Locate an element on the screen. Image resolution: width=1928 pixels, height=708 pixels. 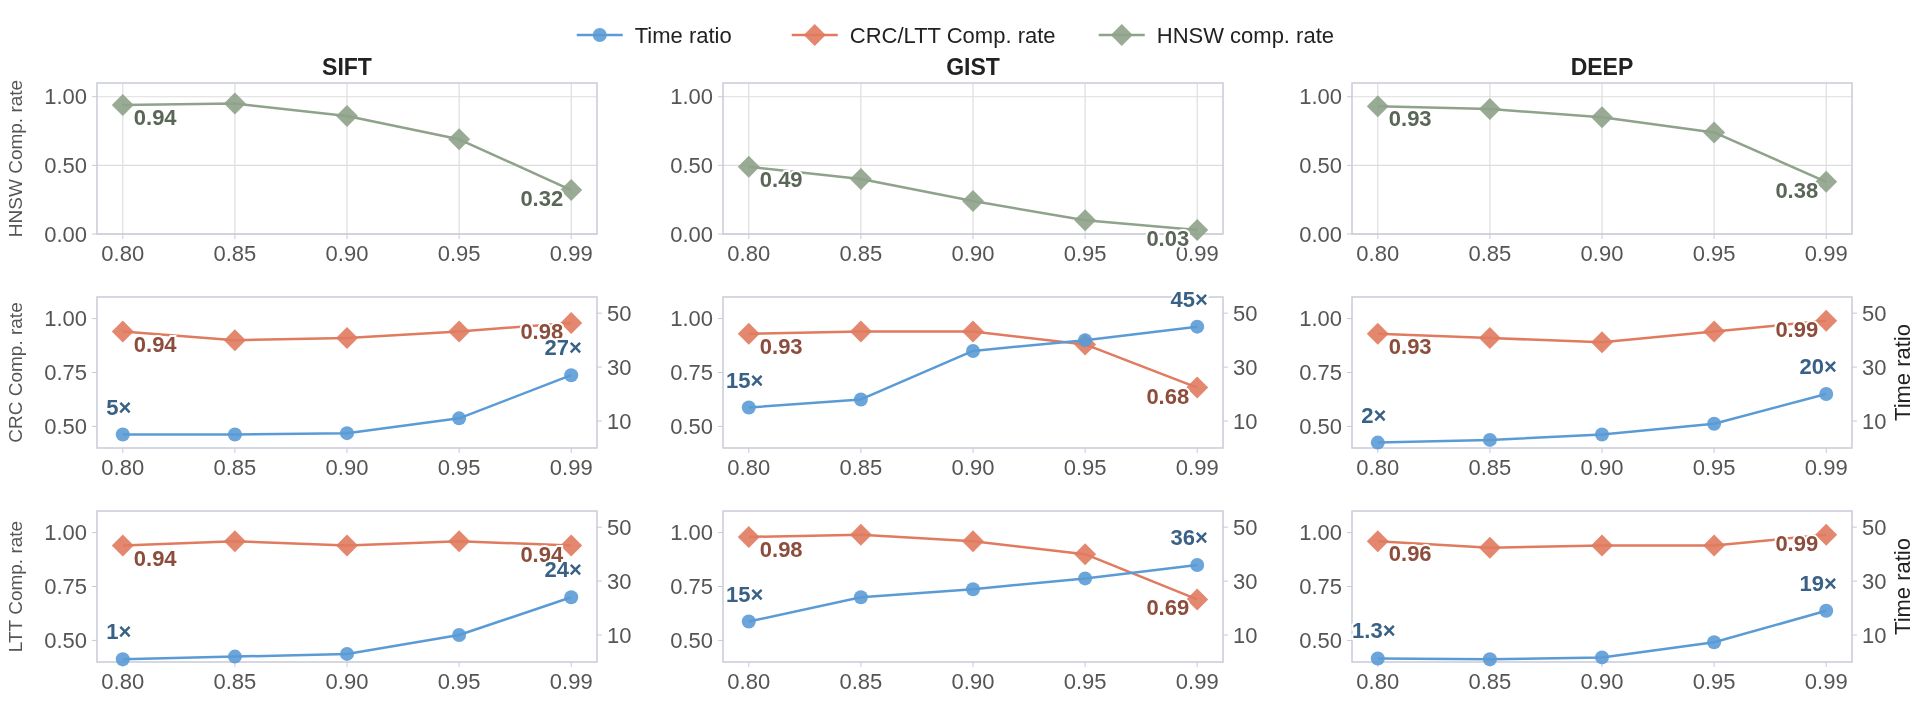
data-label: 36× is located at coordinates (1189, 537).